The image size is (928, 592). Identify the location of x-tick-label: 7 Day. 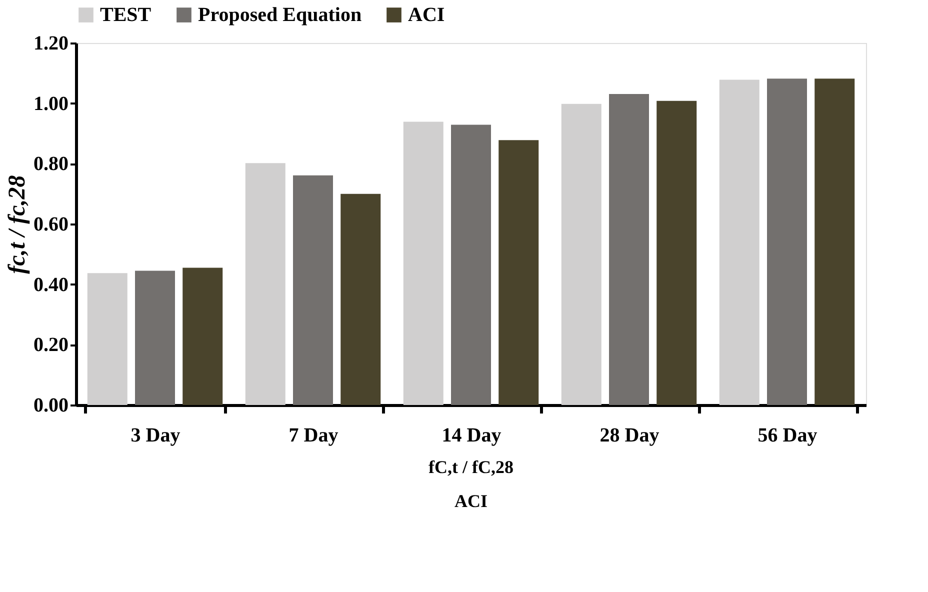
(313, 435).